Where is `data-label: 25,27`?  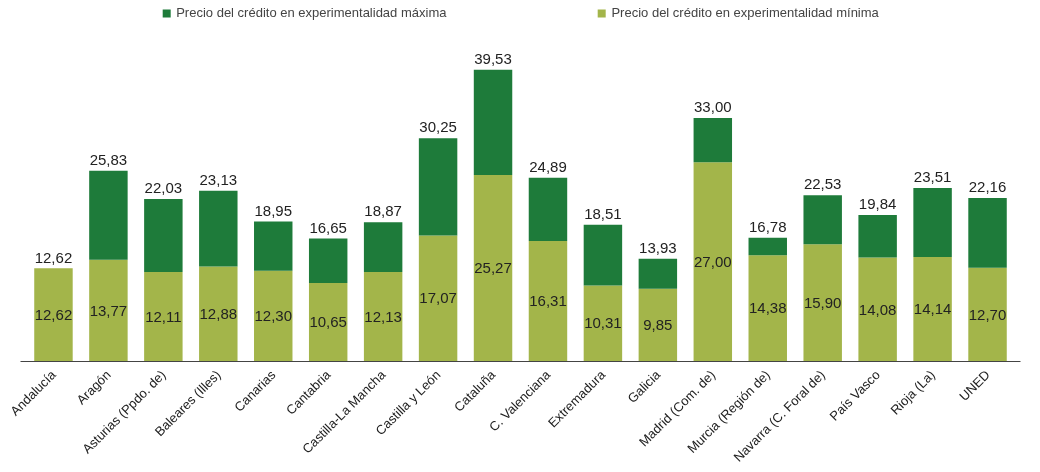 data-label: 25,27 is located at coordinates (493, 268).